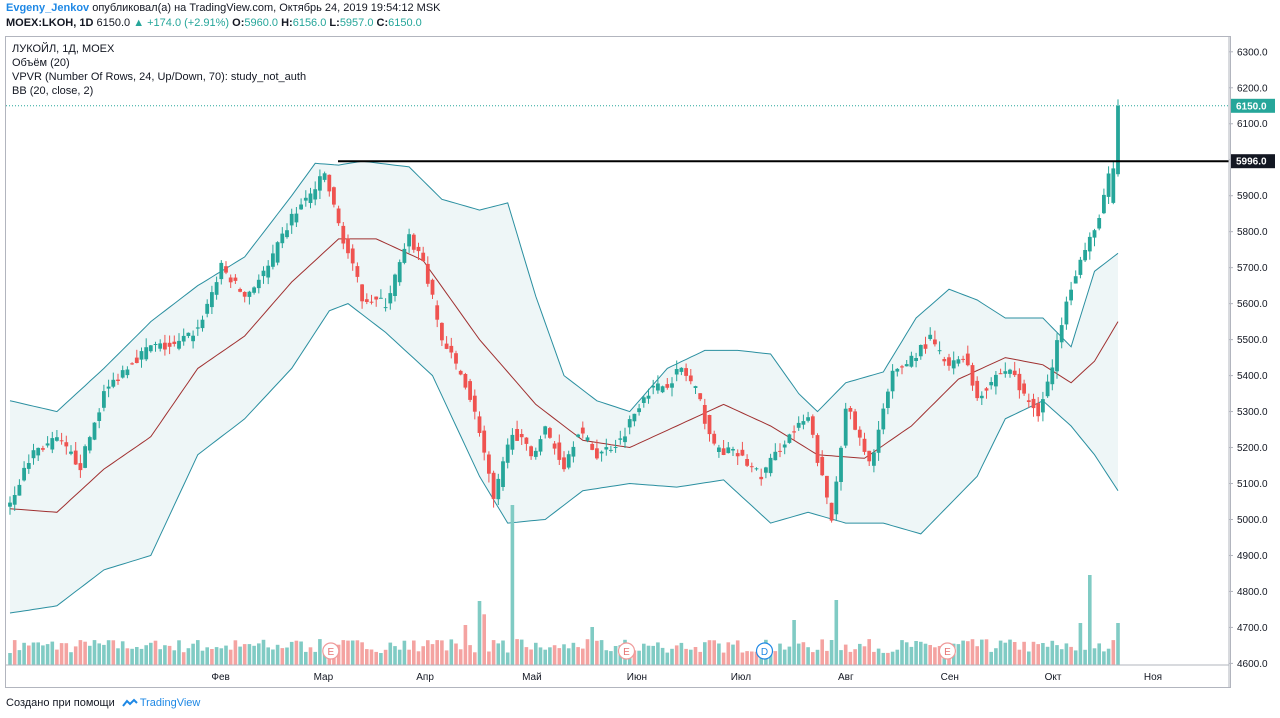  I want to click on price-tick-label: 4700.0, so click(1252, 628).